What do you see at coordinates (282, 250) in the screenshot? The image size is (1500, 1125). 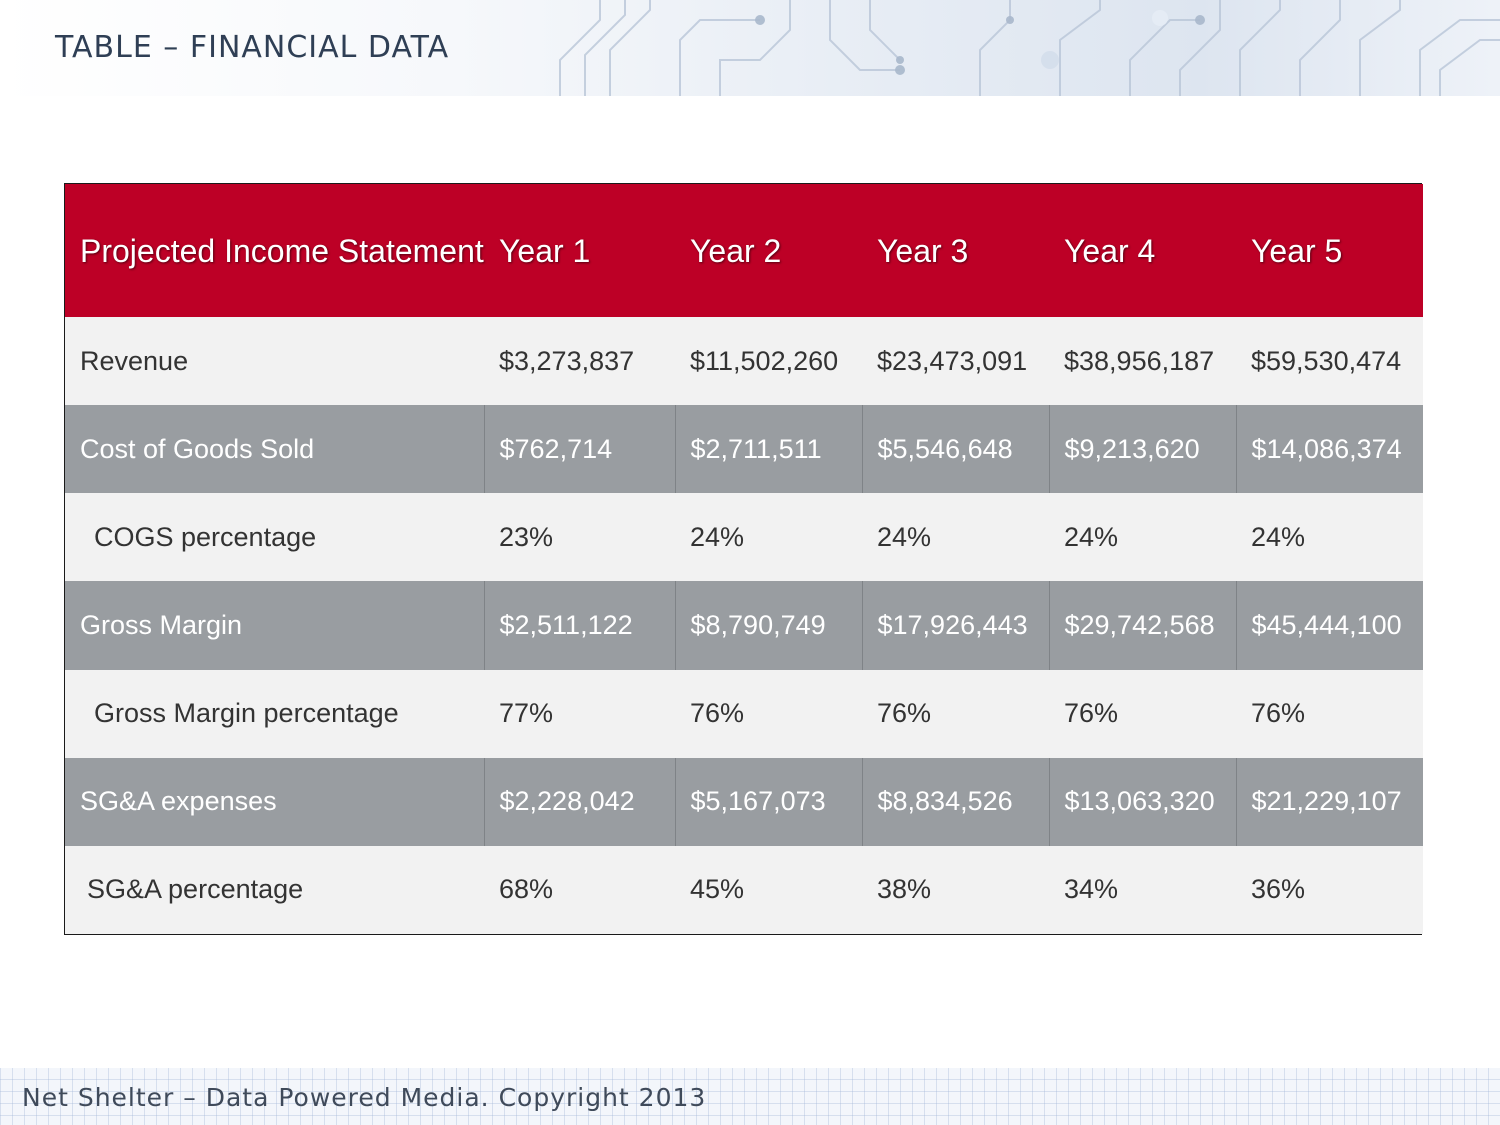 I see `header-cell-title: Projected Income Statement` at bounding box center [282, 250].